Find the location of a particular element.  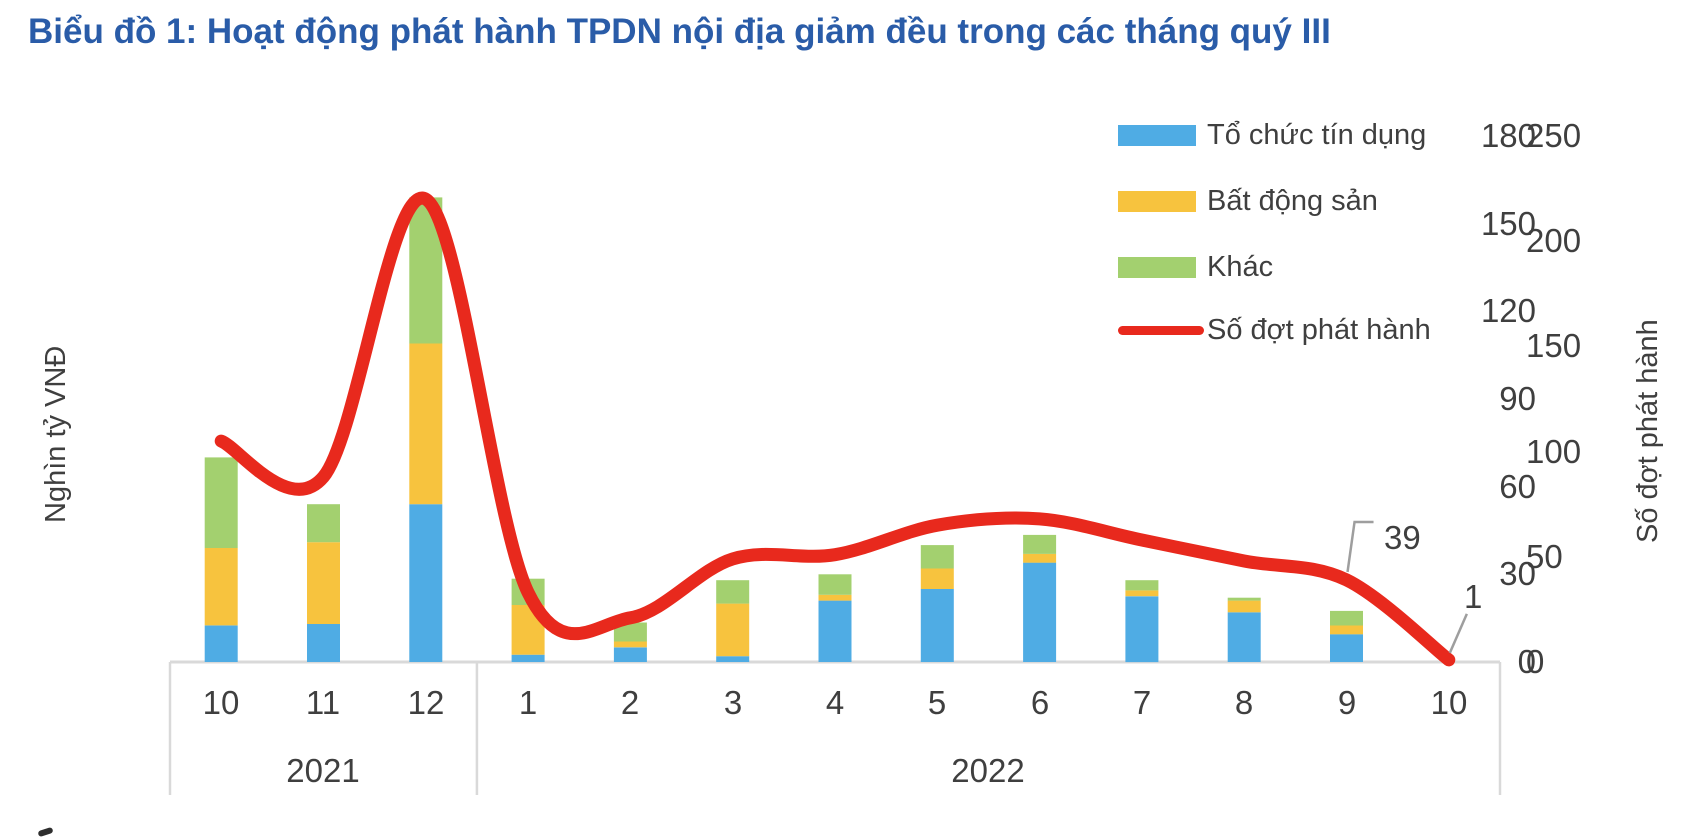

legend-swatch-green is located at coordinates (1157, 267).